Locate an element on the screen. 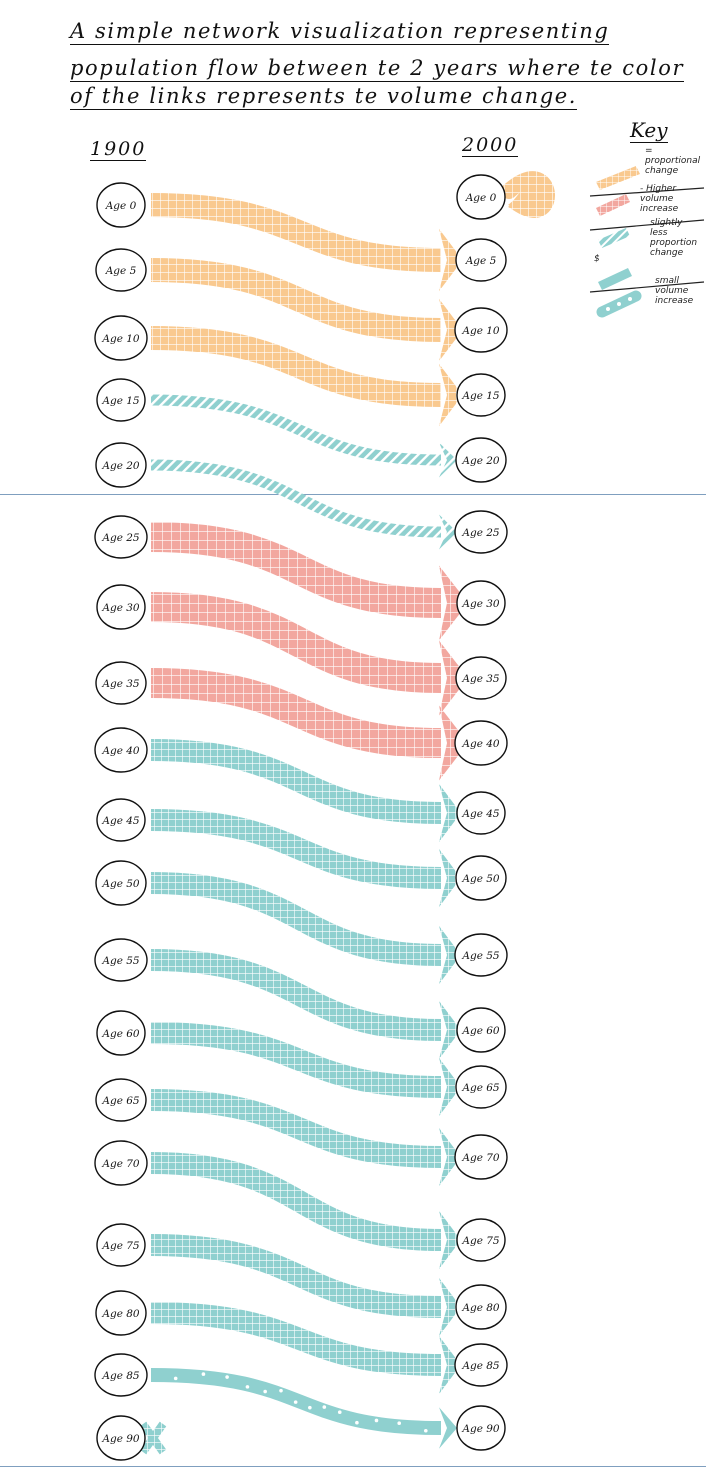 The height and width of the screenshot is (1476, 706). node-label: Age 80 is located at coordinates (120, 1314).